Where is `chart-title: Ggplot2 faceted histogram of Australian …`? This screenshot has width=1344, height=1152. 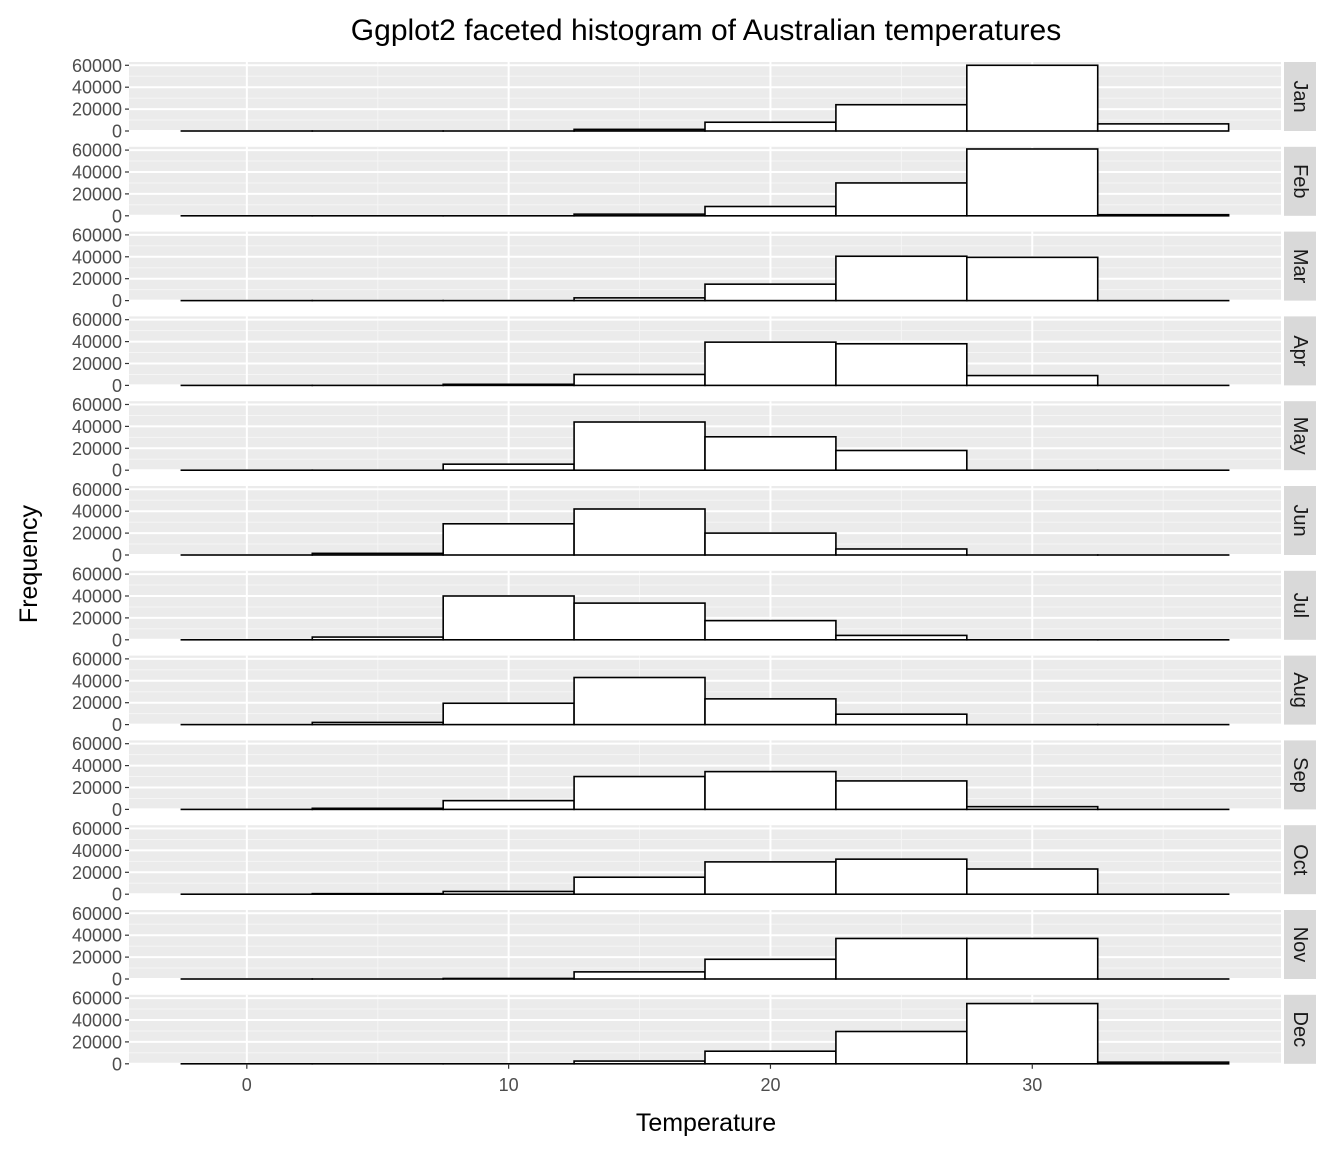 chart-title: Ggplot2 faceted histogram of Australian … is located at coordinates (706, 30).